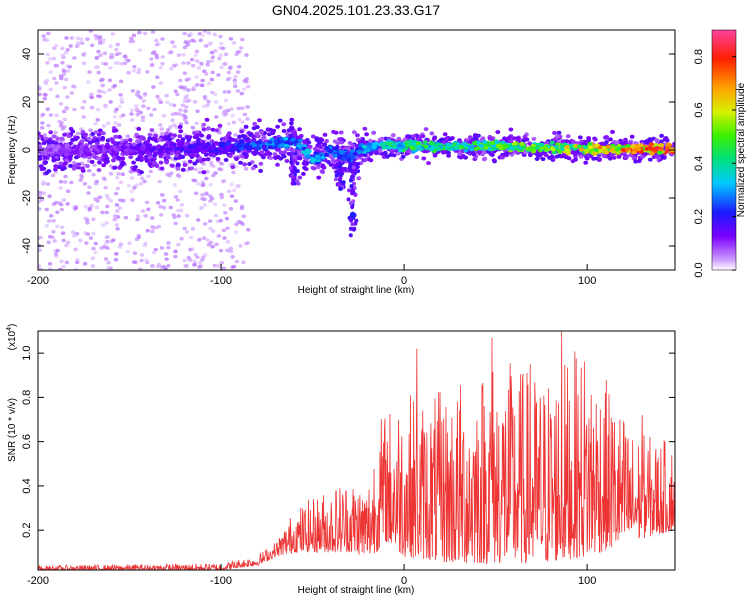 The height and width of the screenshot is (600, 750). I want to click on figure-title: GN04.2025.101.23.33.G17, so click(356, 10).